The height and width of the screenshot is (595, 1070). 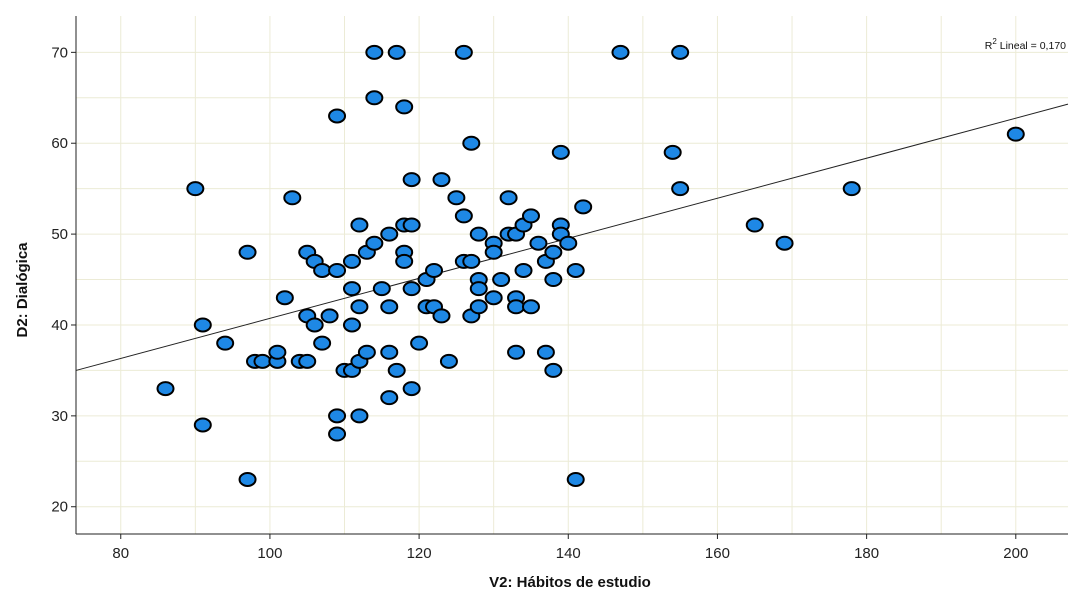 What do you see at coordinates (120, 553) in the screenshot?
I see `x-tick-label: 80` at bounding box center [120, 553].